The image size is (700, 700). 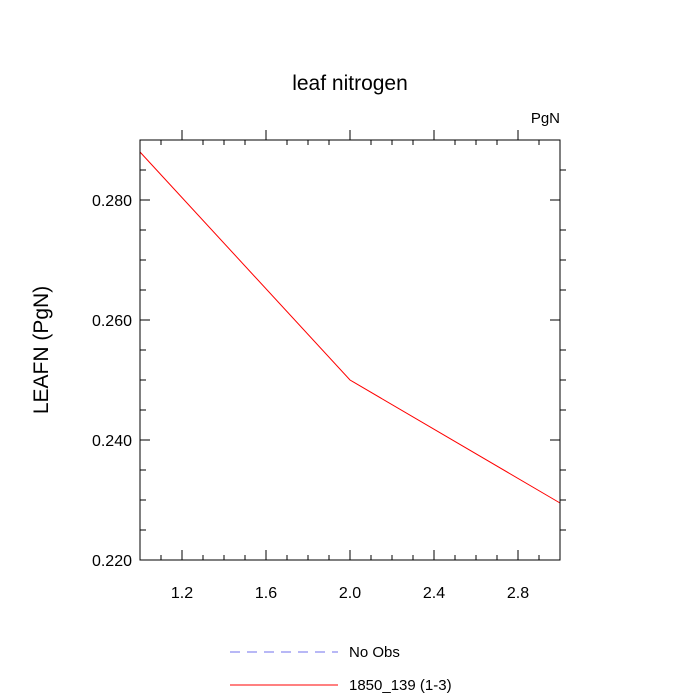 What do you see at coordinates (182, 593) in the screenshot?
I see `x-tick-label: 1.2` at bounding box center [182, 593].